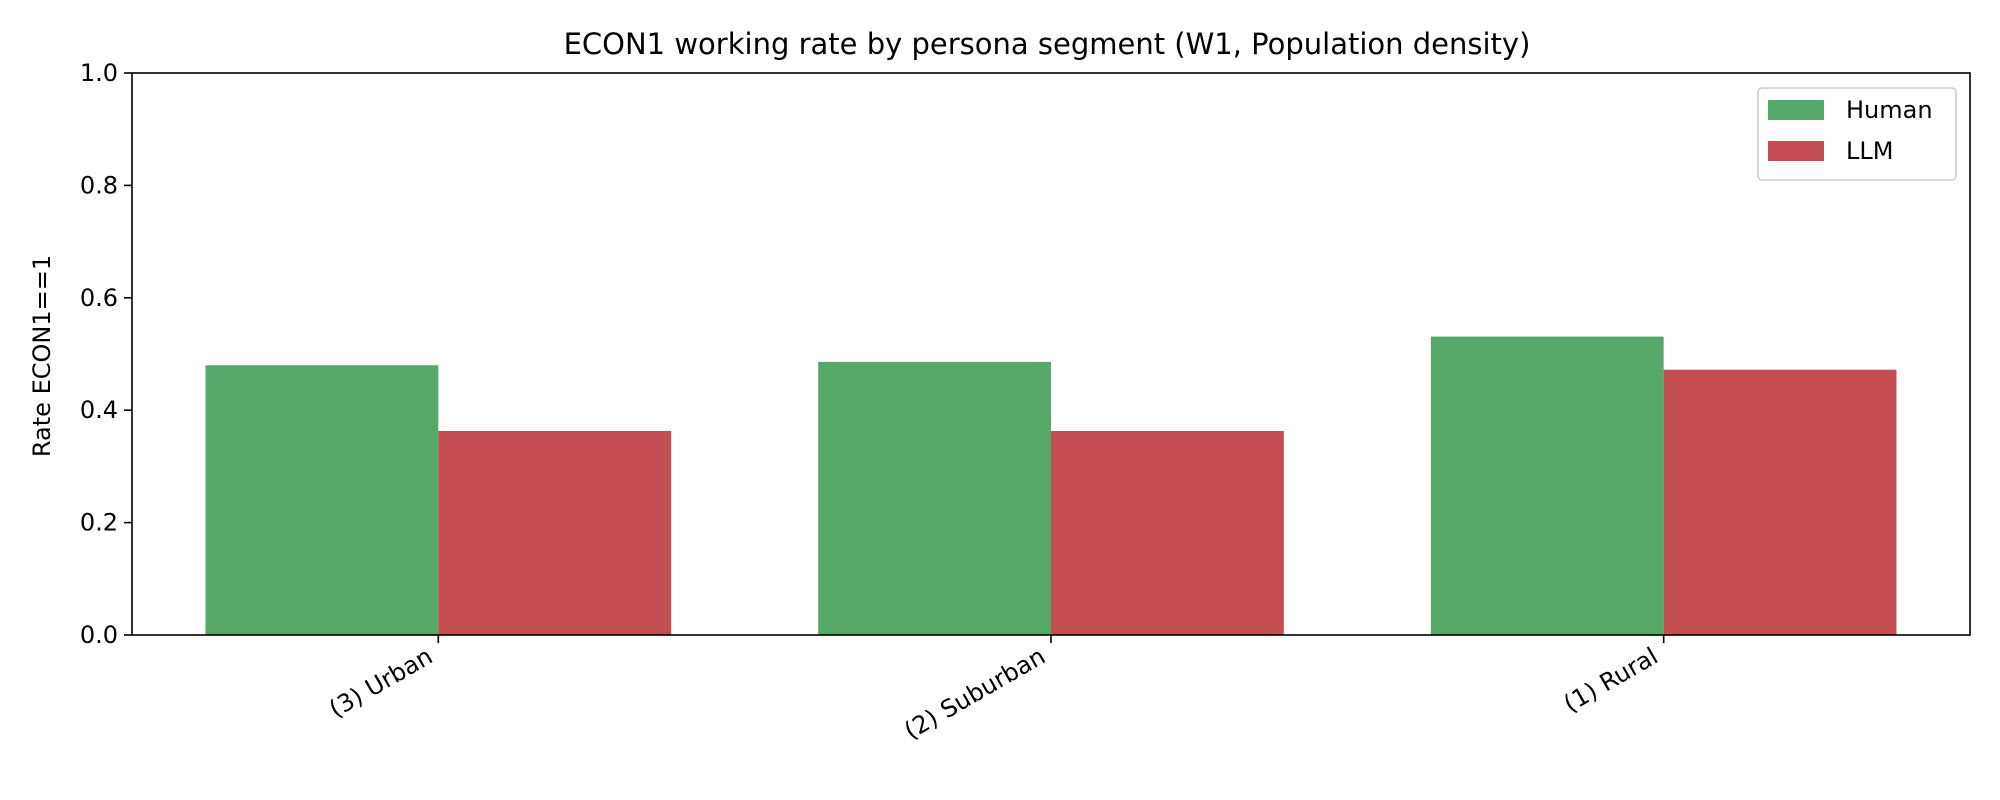  Describe the element at coordinates (42, 356) in the screenshot. I see `y-axis-title: Rate ECON1==1` at that location.